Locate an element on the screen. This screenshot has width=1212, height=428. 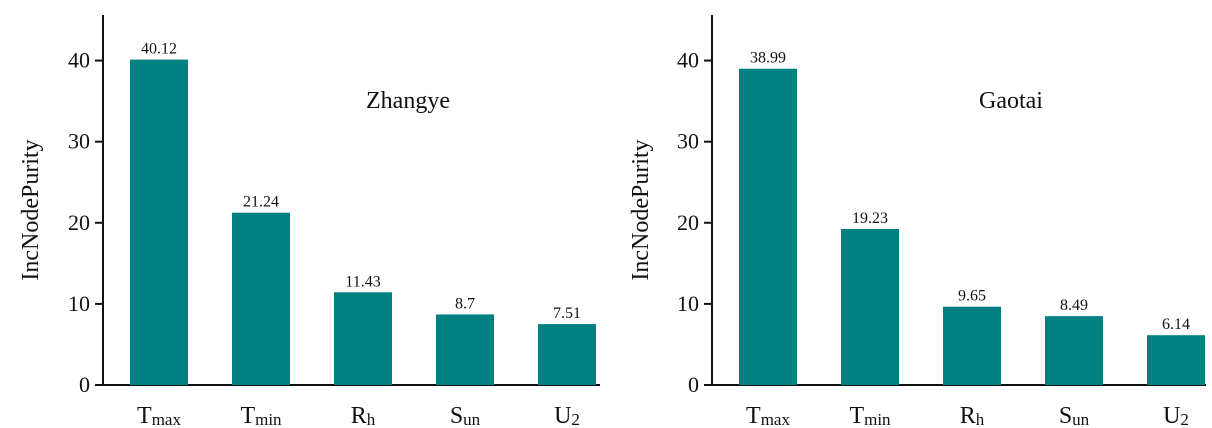
chart-title: Zhangye is located at coordinates (408, 101).